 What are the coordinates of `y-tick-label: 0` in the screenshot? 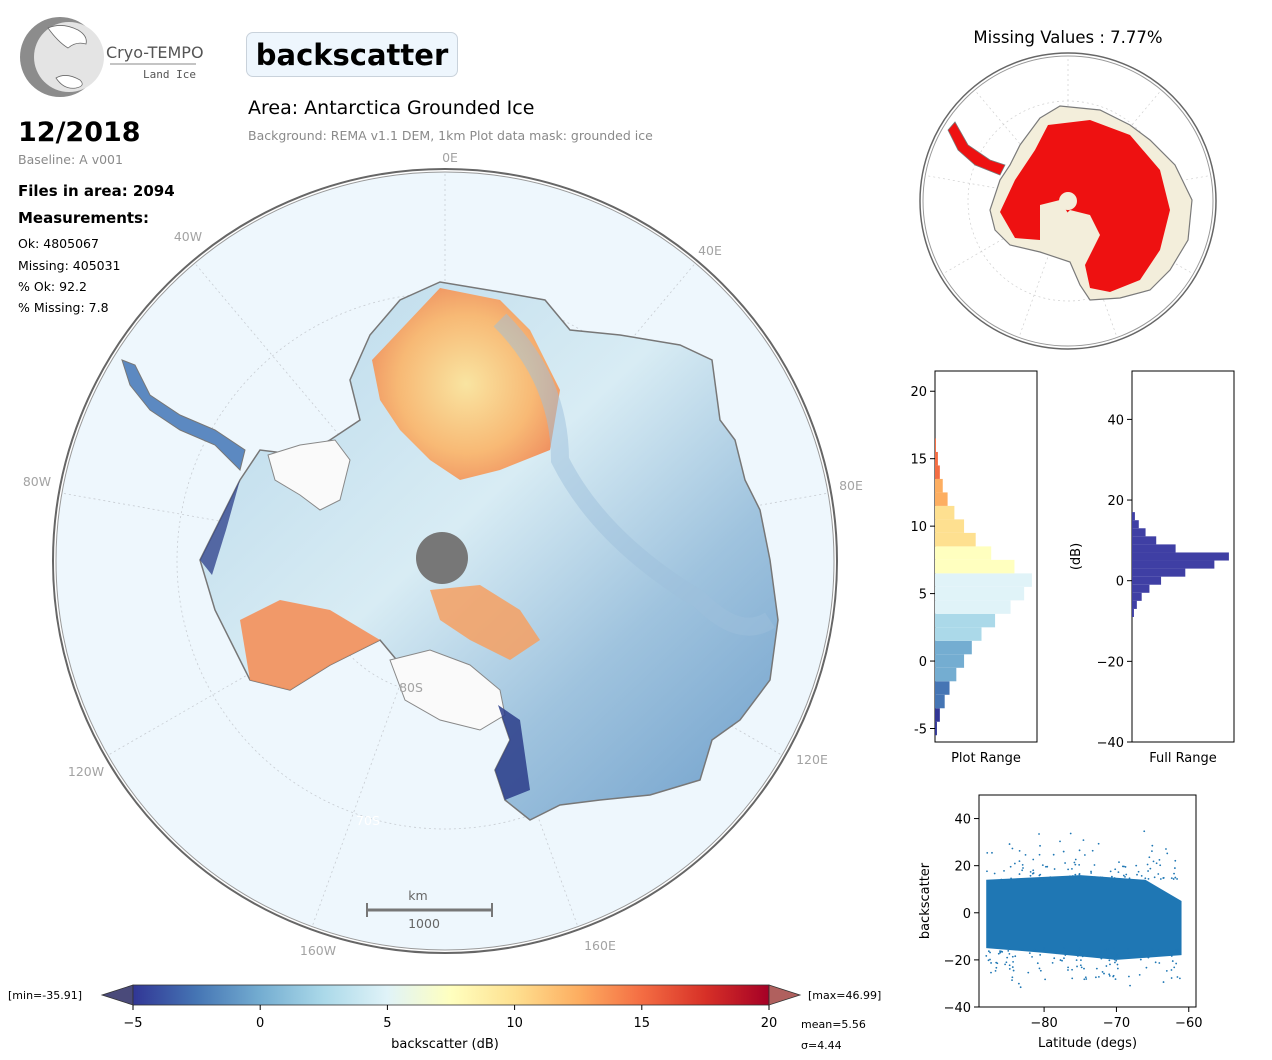 It's located at (923, 662).